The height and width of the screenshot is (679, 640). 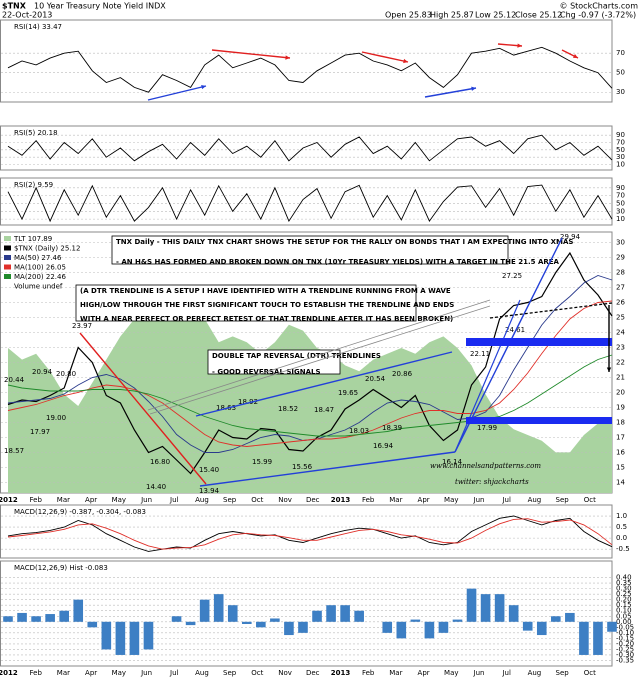 I want to click on quote-item: Open 25.83, so click(x=408, y=15).